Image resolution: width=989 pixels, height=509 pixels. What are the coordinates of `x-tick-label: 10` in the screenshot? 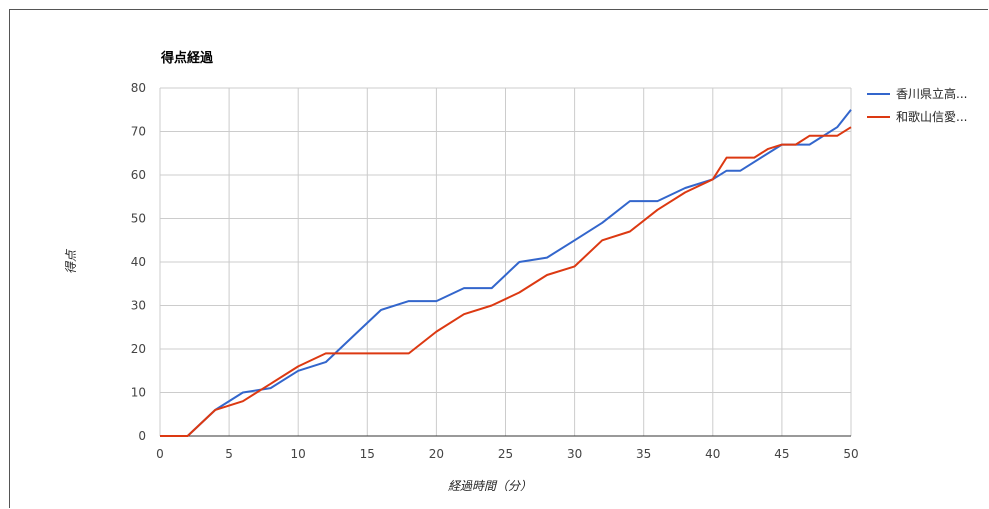 It's located at (298, 454).